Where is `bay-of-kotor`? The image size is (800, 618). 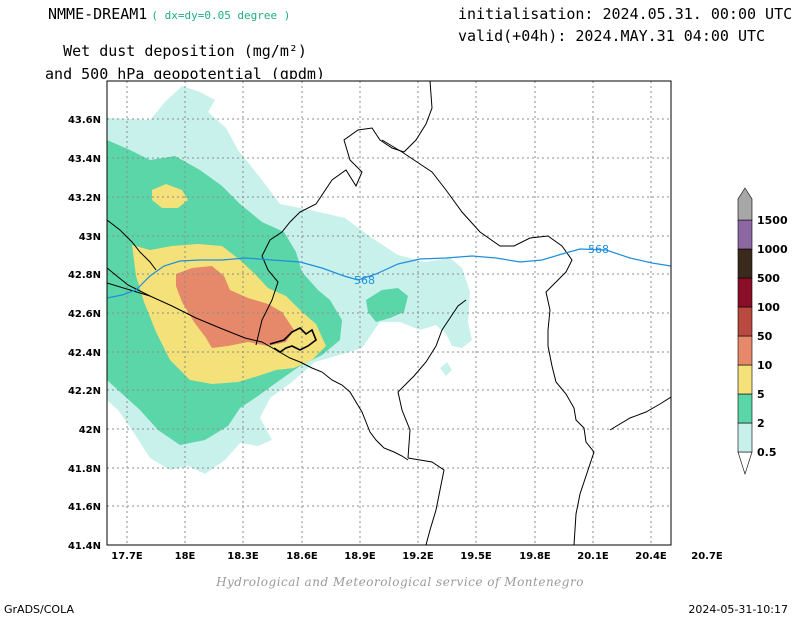 bay-of-kotor is located at coordinates (293, 340).